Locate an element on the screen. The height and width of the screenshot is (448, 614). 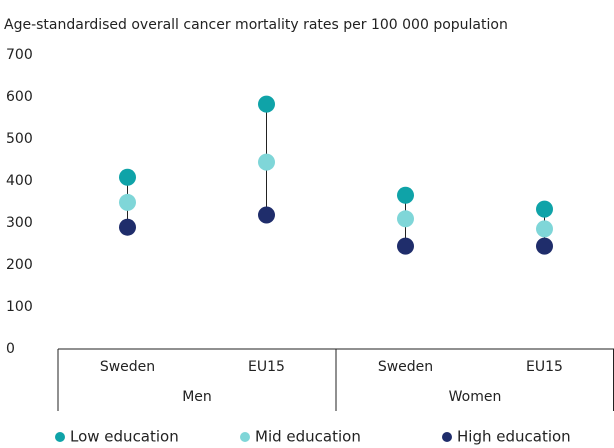
y-tick-label: 300 is located at coordinates (19, 223).